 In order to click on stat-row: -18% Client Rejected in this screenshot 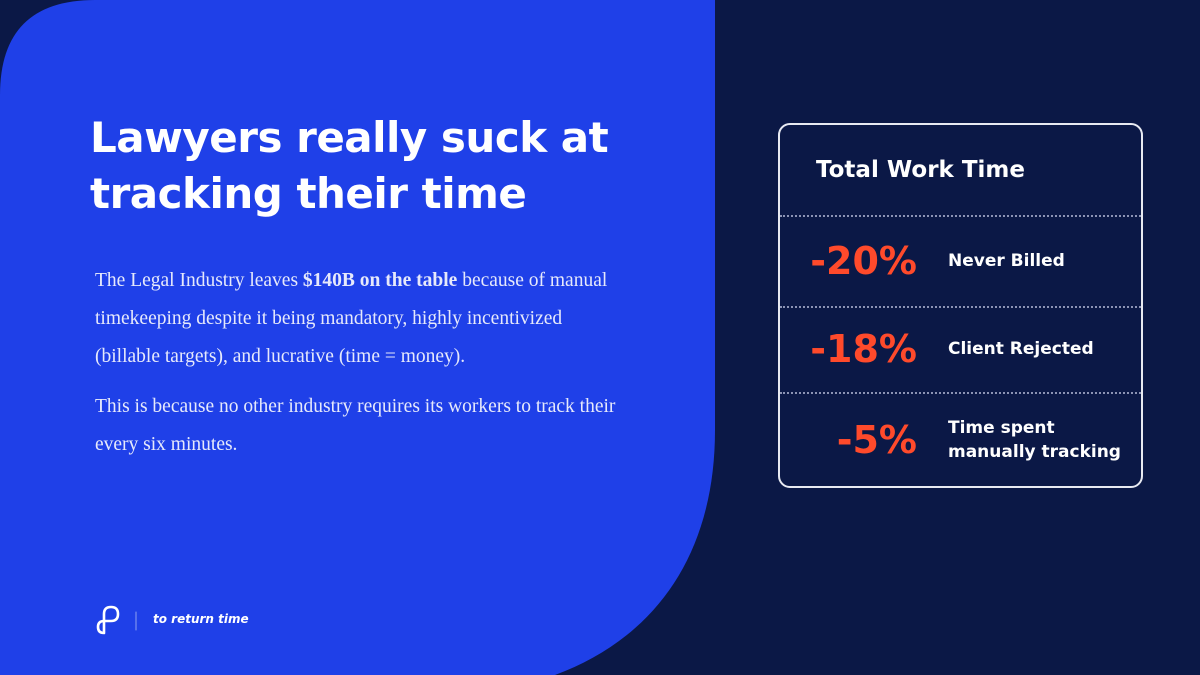, I will do `click(960, 349)`.